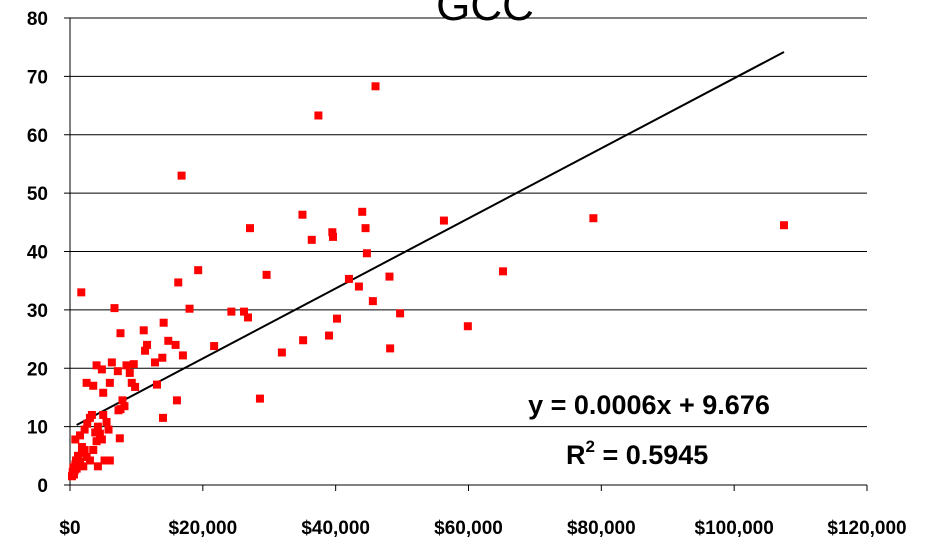 This screenshot has height=540, width=937. I want to click on y-tick-label: 20, so click(37, 369).